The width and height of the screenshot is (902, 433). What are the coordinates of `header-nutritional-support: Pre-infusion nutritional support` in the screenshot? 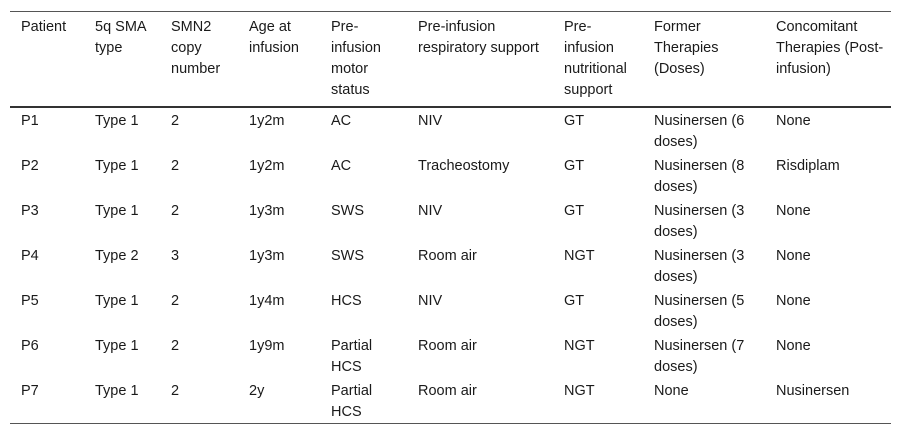 It's located at (595, 58).